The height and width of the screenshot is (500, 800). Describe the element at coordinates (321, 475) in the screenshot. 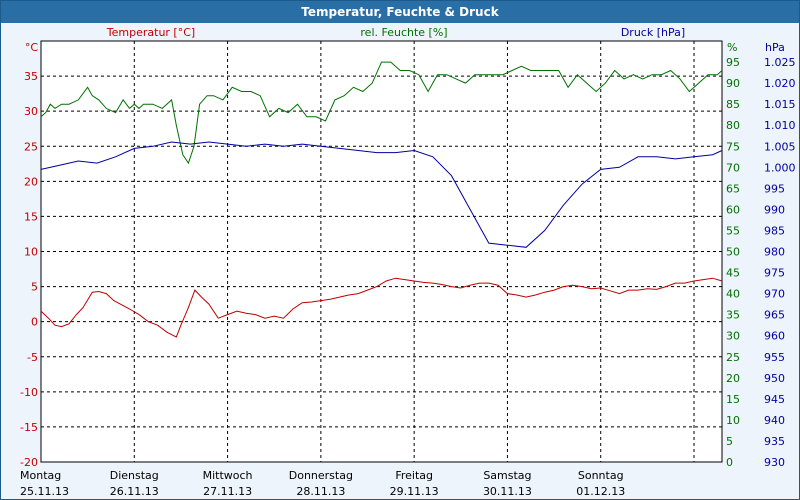

I see `x-day-name: Donnerstag` at that location.